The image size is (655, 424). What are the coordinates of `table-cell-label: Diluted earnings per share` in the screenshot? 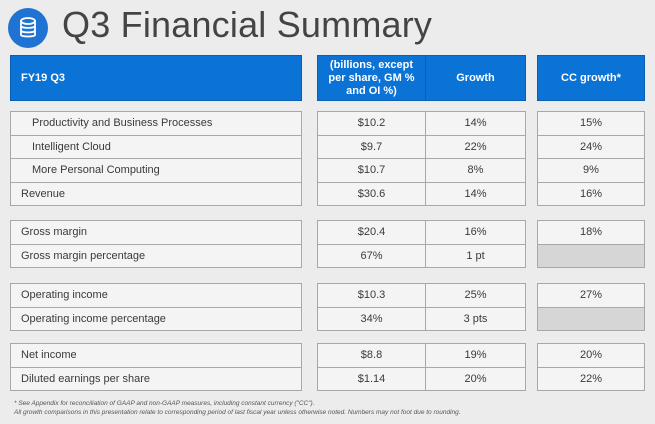 It's located at (156, 378).